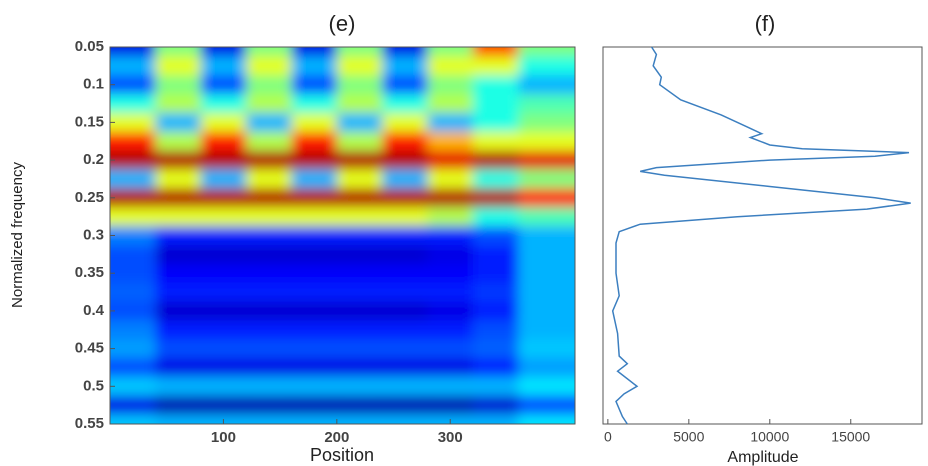 The height and width of the screenshot is (466, 928). I want to click on y-tick-label: 0.35, so click(89, 272).